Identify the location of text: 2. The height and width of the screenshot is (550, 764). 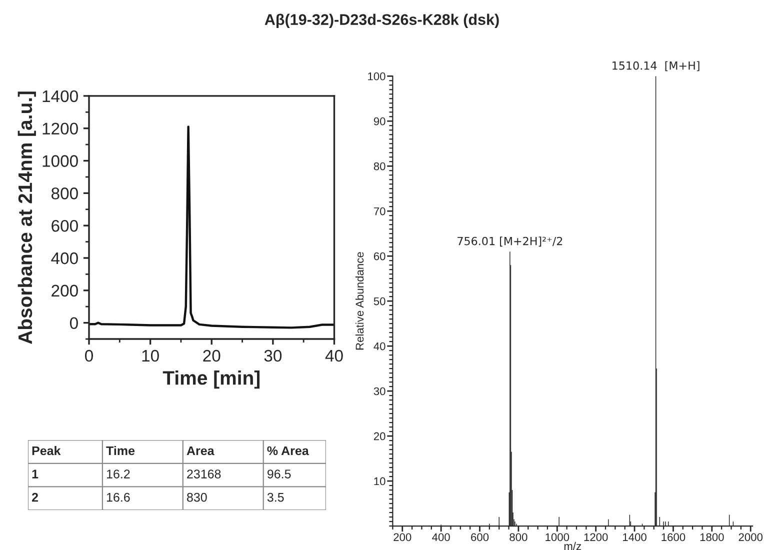
(35, 497).